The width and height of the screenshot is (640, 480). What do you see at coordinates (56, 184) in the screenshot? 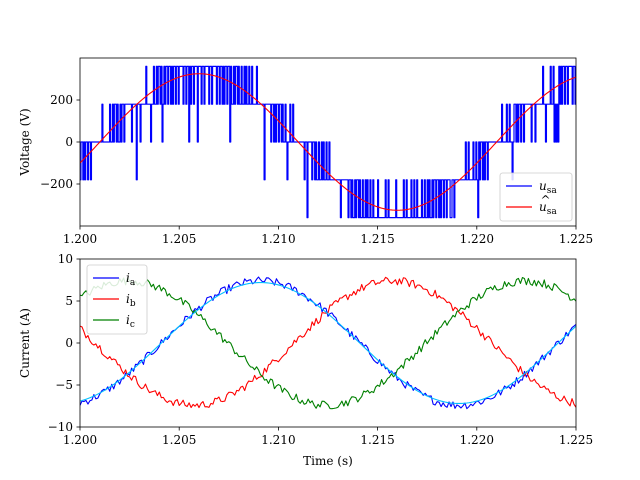
I see `y-tick-label: −200` at bounding box center [56, 184].